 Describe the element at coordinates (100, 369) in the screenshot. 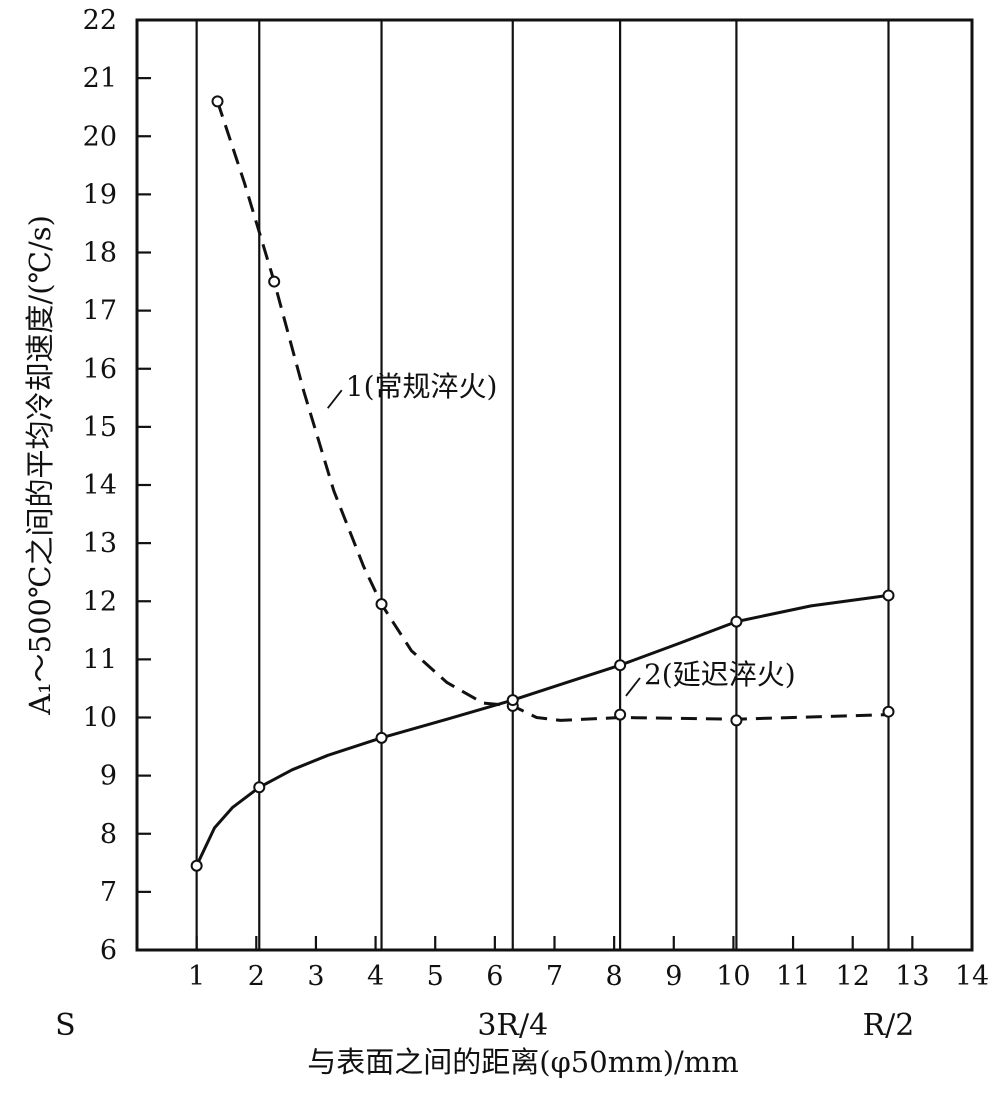

I see `y-tick-label: 16` at that location.